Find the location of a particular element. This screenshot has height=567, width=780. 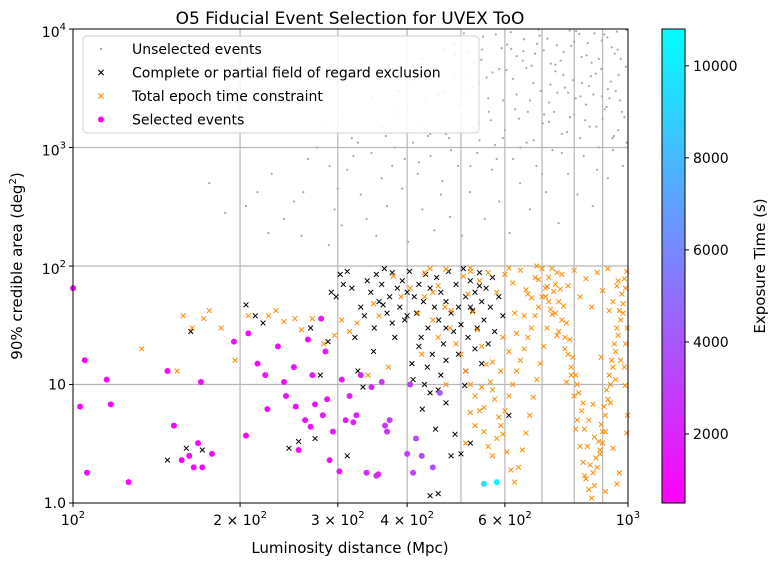

x-tick-label: 10² is located at coordinates (73, 519).